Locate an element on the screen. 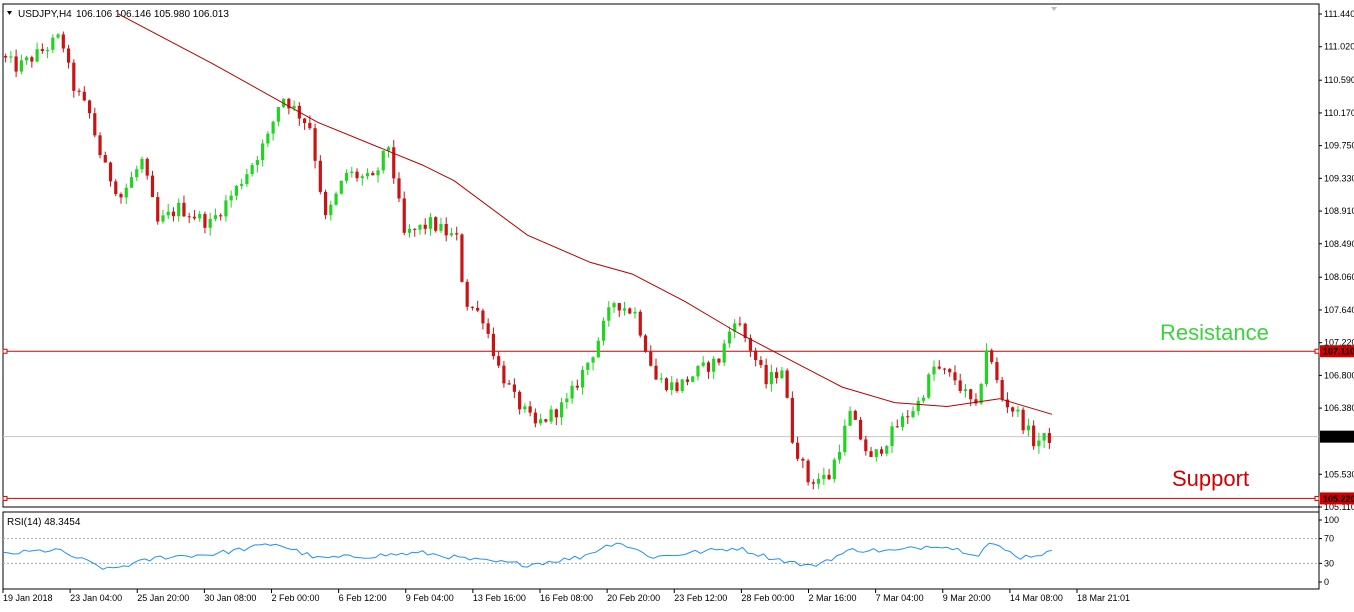  price-tick-label: 109.750 is located at coordinates (1339, 146).